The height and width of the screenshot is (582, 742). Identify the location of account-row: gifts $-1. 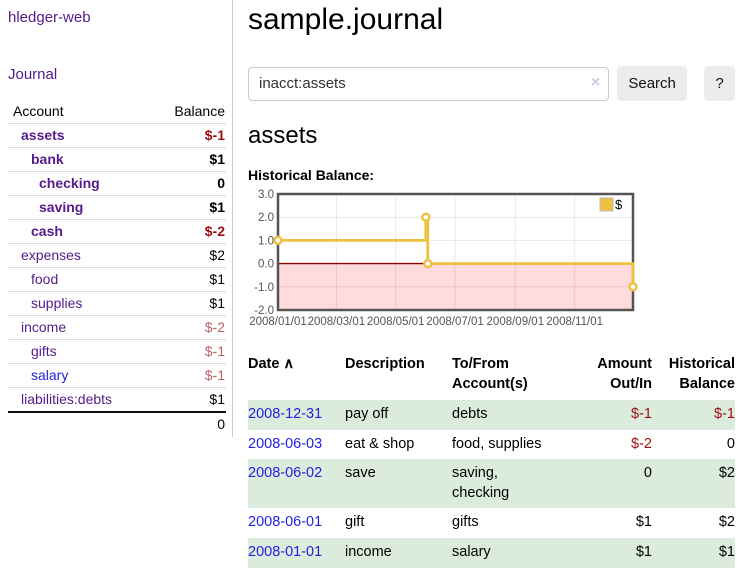
(117, 351).